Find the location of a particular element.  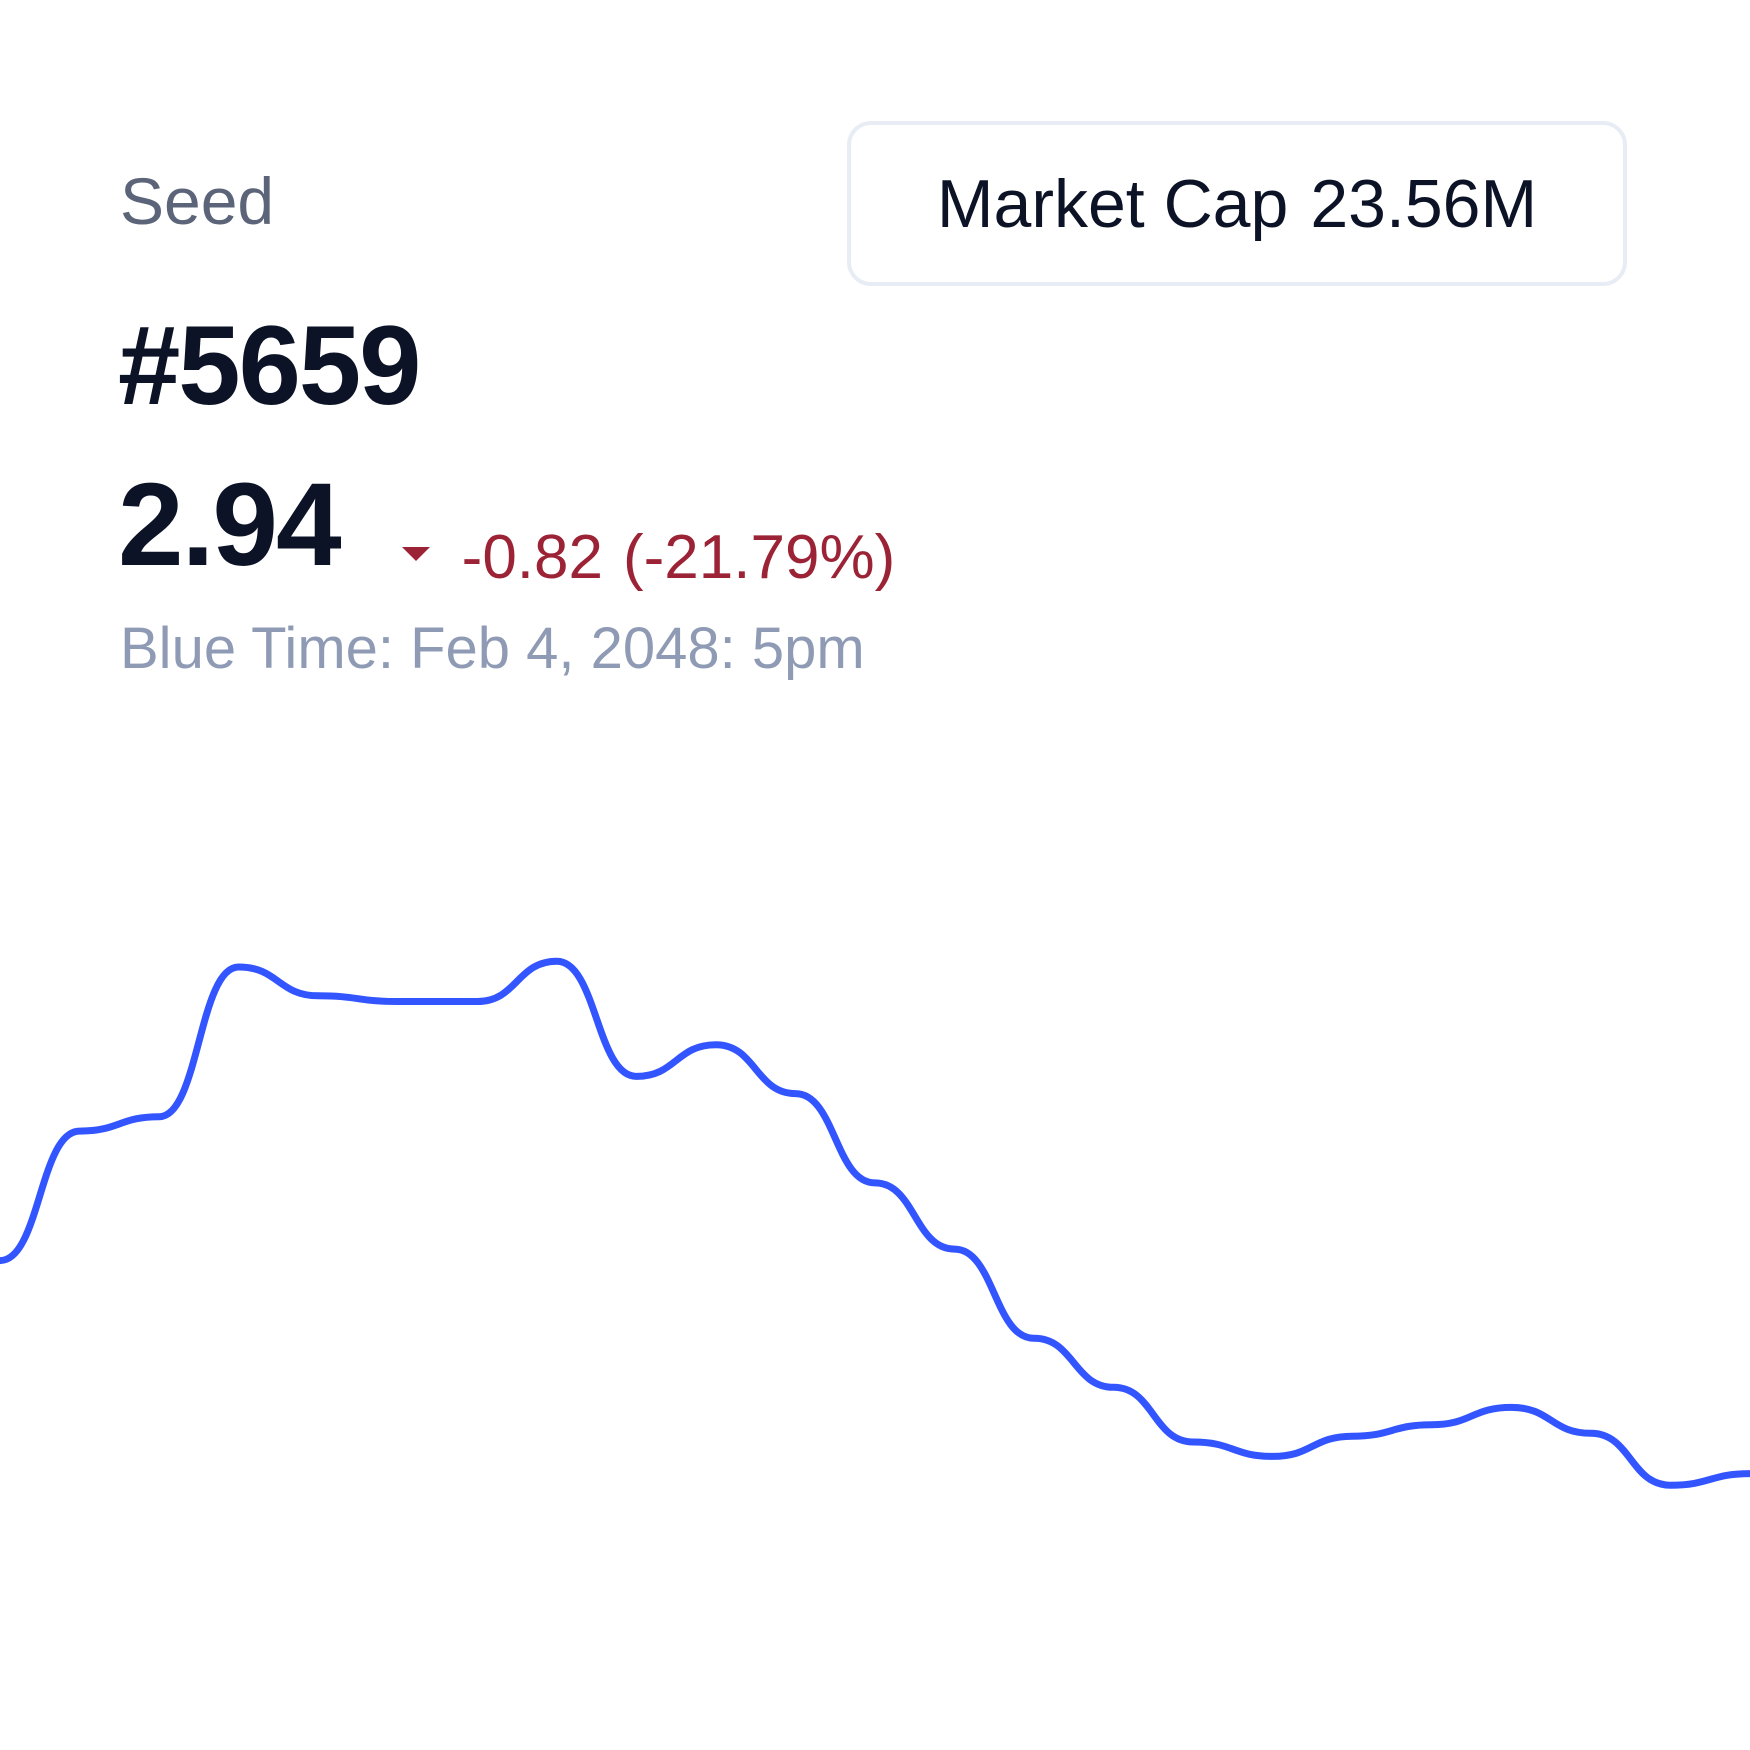

market-cap-badge: Market Cap 23.56M is located at coordinates (1237, 203).